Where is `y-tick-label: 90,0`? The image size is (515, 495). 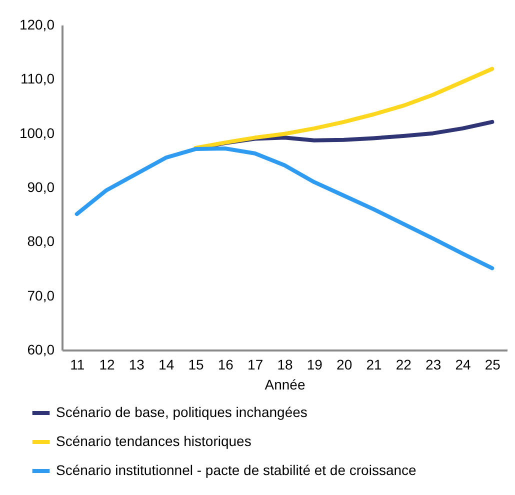 y-tick-label: 90,0 is located at coordinates (41, 187).